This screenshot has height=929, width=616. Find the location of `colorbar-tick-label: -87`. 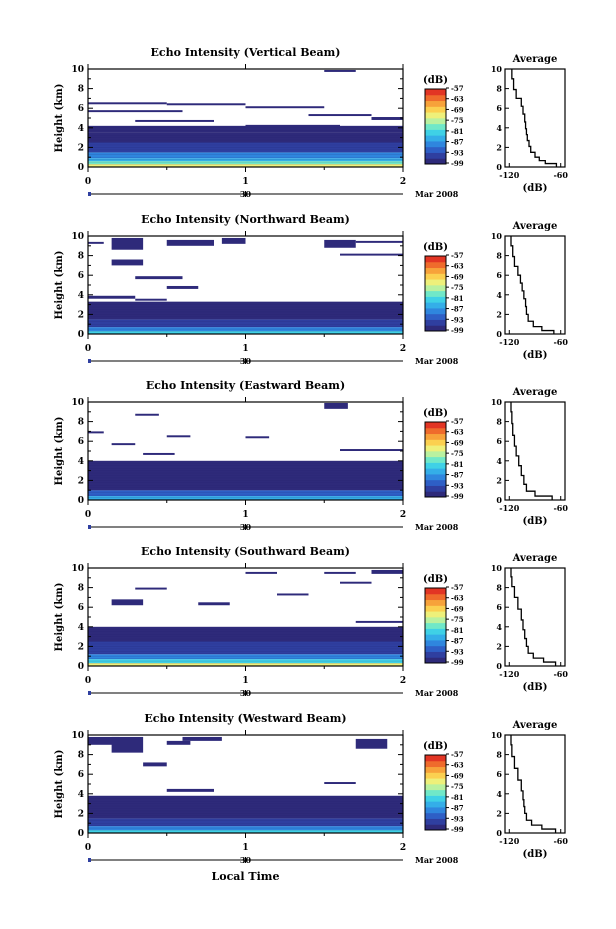

colorbar-tick-label: -87 is located at coordinates (457, 142).